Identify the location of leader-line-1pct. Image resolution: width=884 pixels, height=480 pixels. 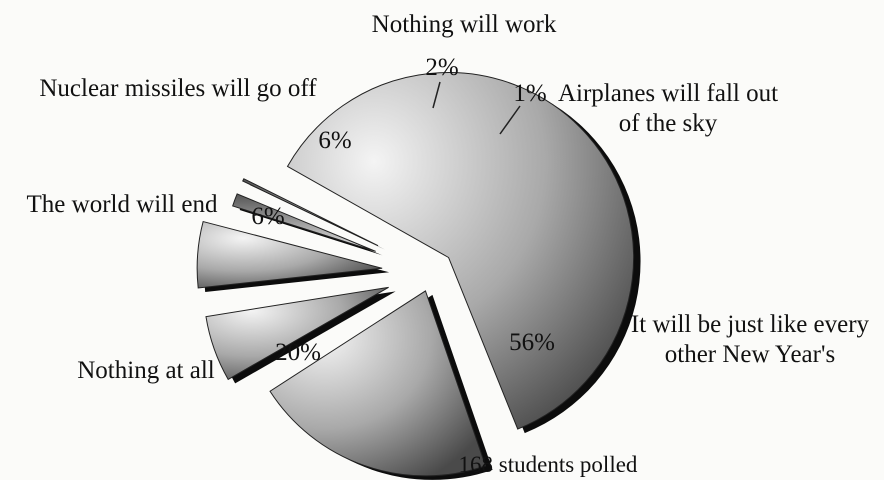
(510, 120).